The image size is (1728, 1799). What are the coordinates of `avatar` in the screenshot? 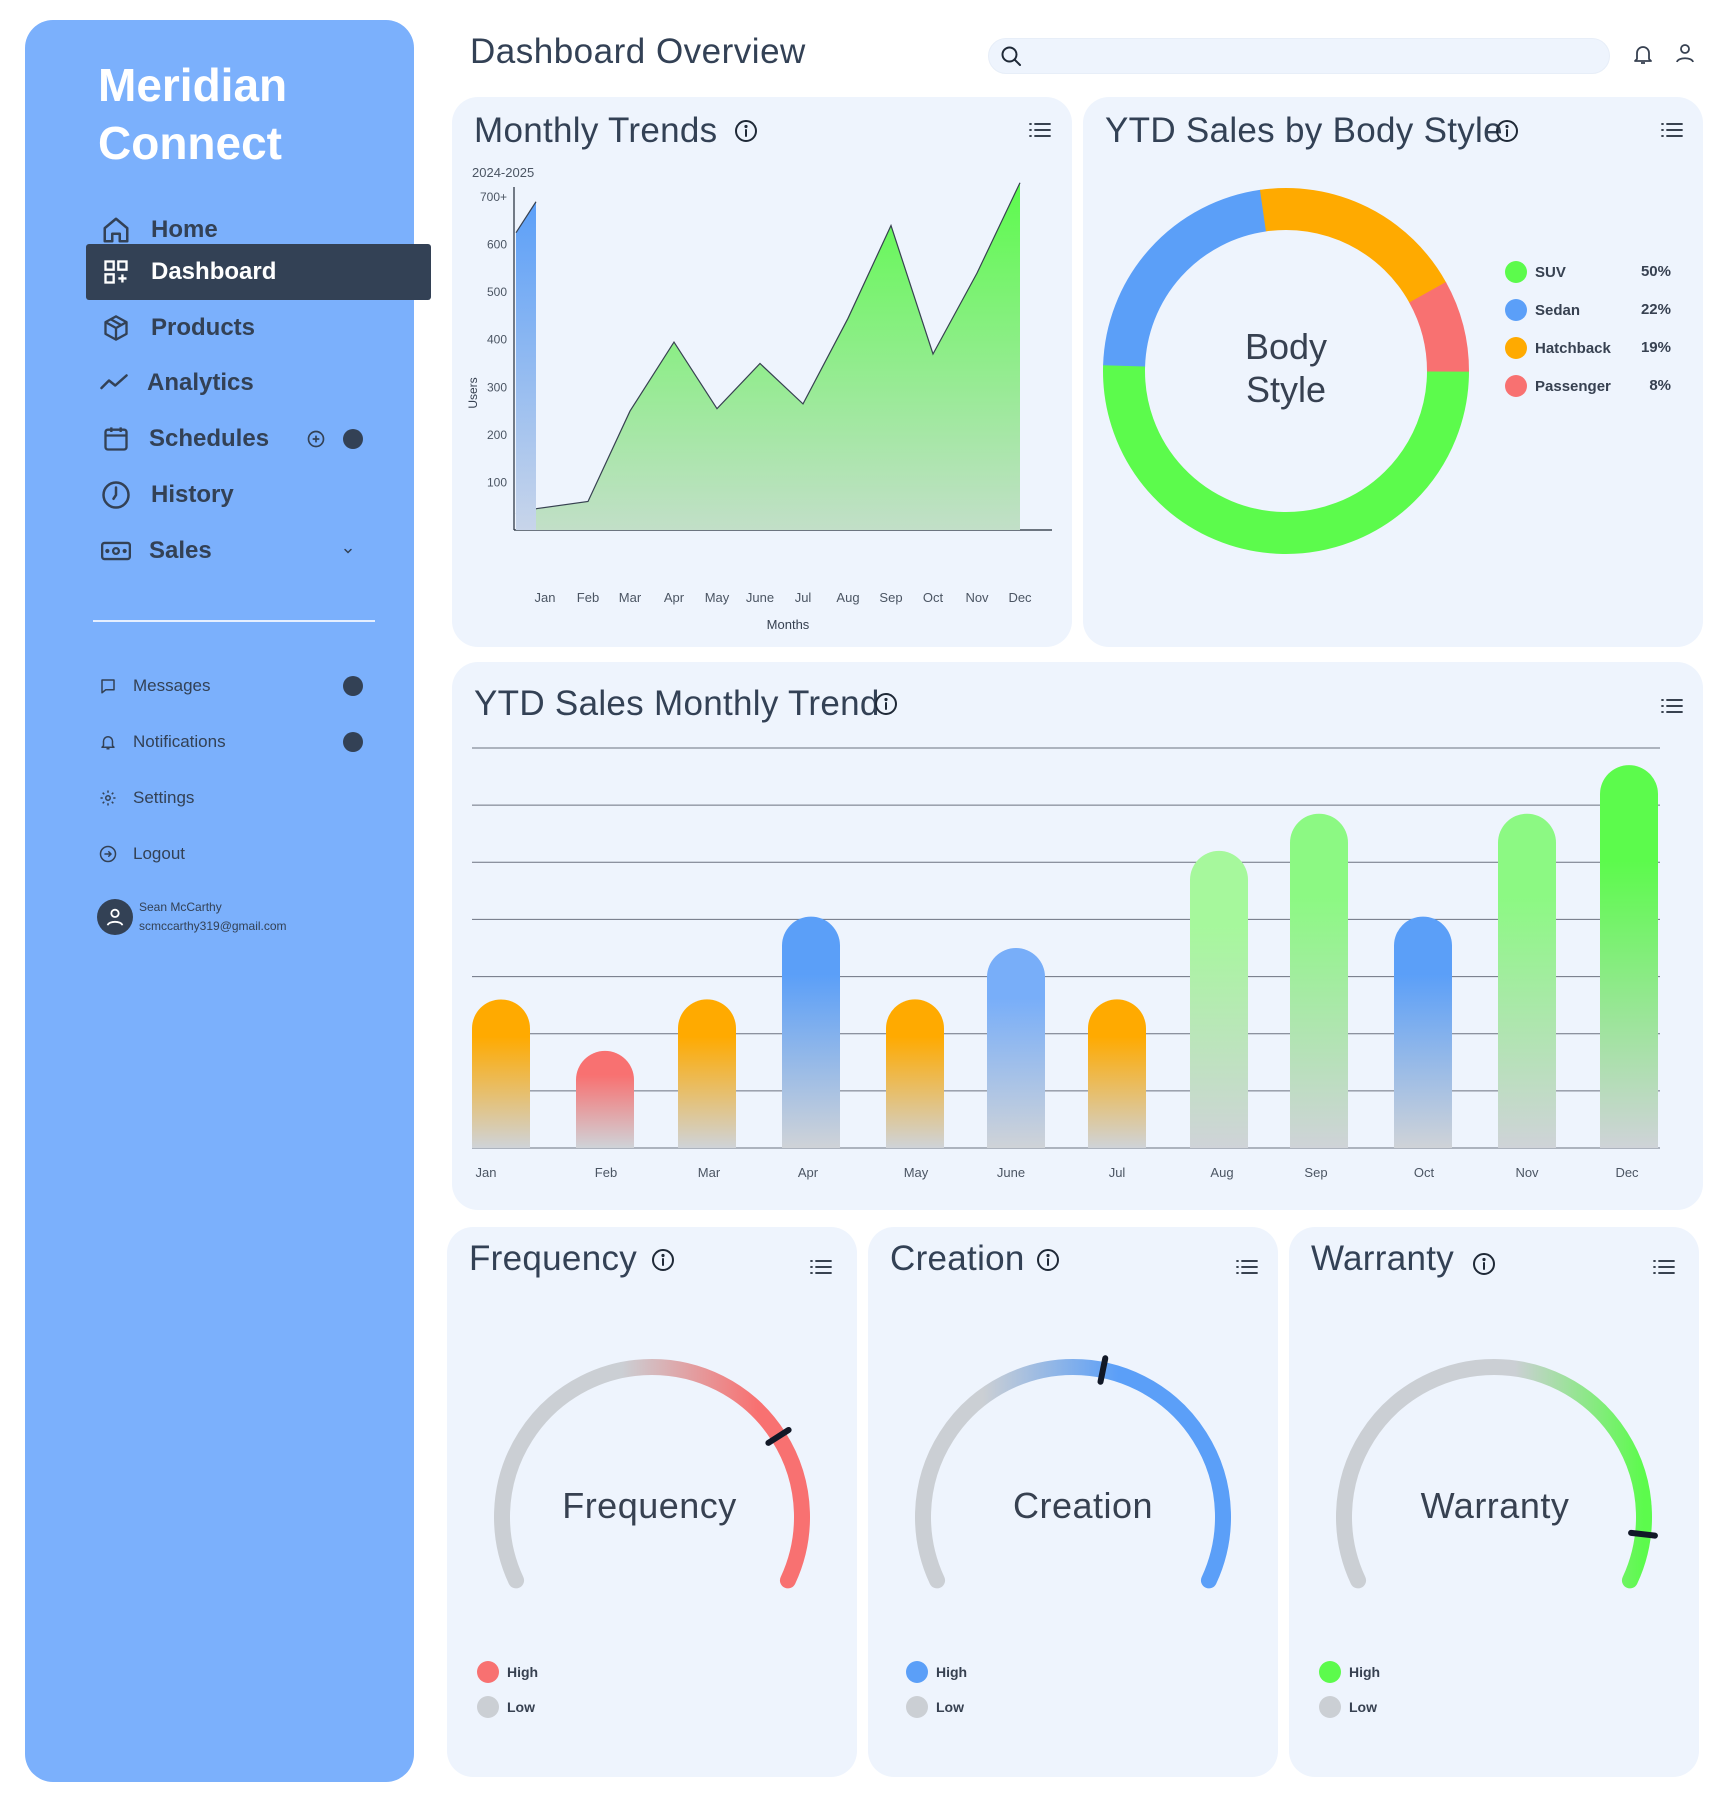 It's located at (115, 917).